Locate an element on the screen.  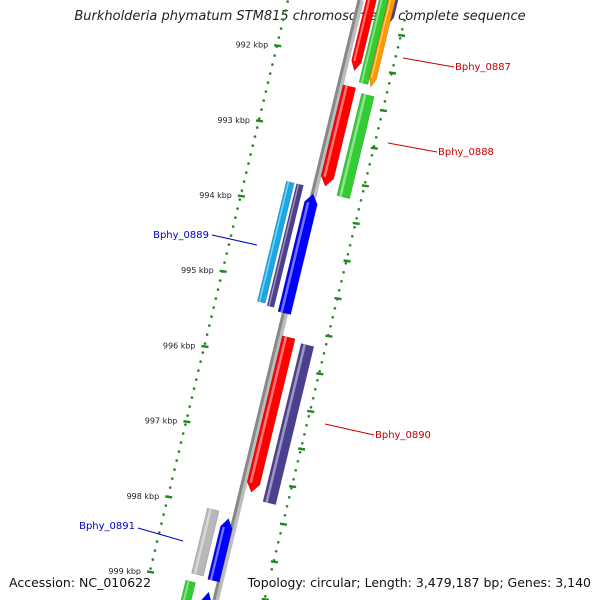
gene-label-text: Bphy_0887 is located at coordinates (483, 67).